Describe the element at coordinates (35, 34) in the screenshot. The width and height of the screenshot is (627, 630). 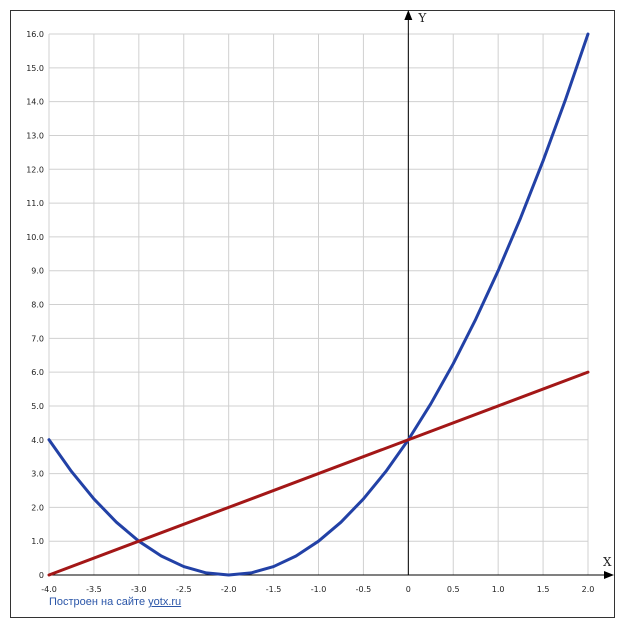
I see `y-tick-label: 16.0` at that location.